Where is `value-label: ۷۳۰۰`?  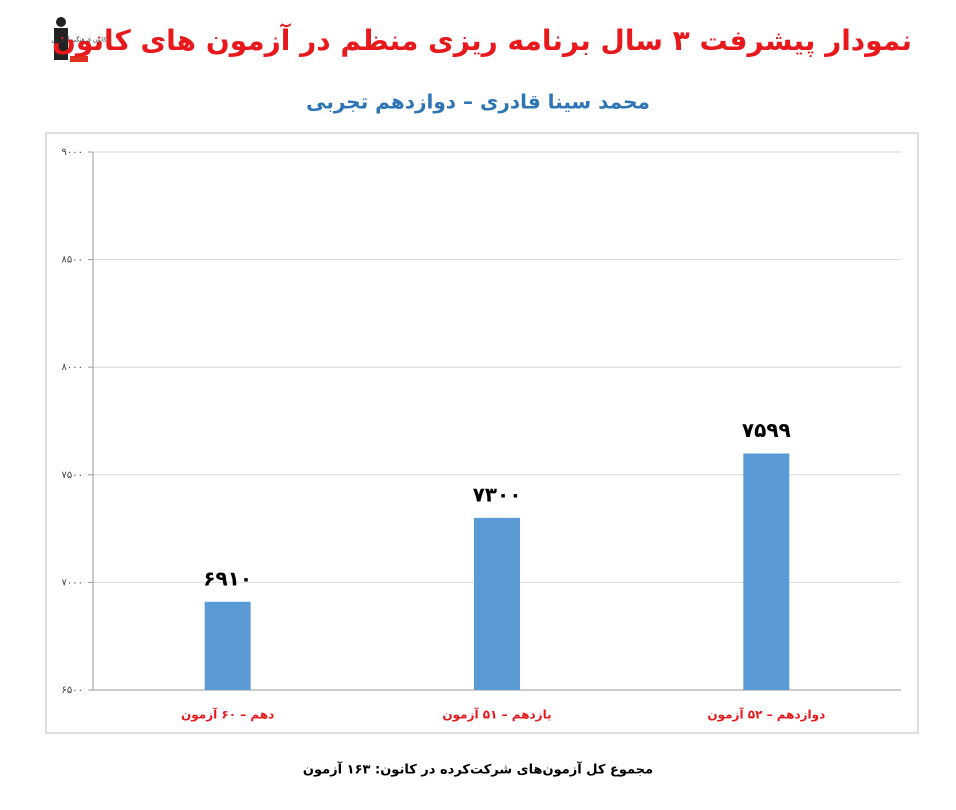
value-label: ۷۳۰۰ is located at coordinates (497, 494).